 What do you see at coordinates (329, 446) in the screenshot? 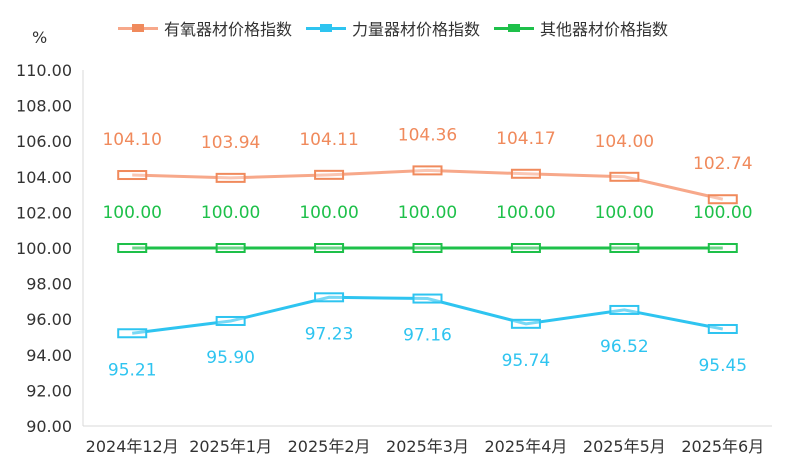
I see `x-tick-label: 2025年2月` at bounding box center [329, 446].